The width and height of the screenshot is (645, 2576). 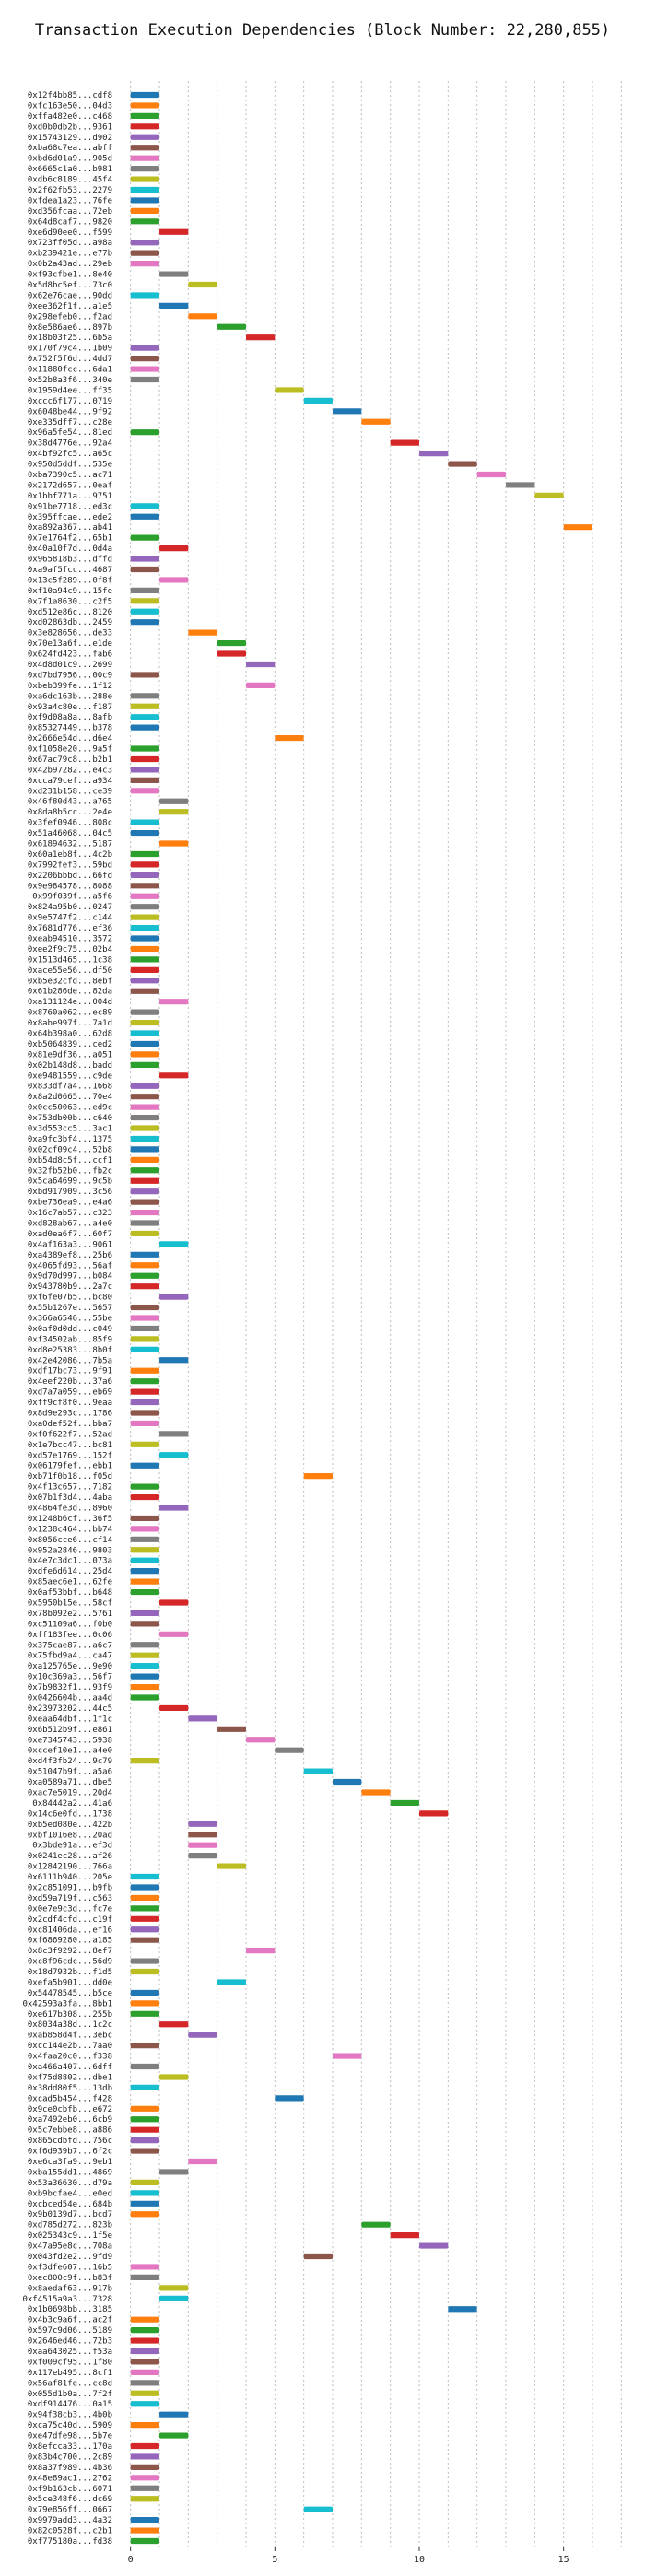 What do you see at coordinates (70, 1635) in the screenshot?
I see `tx-label: 0xff183fee...0c06` at bounding box center [70, 1635].